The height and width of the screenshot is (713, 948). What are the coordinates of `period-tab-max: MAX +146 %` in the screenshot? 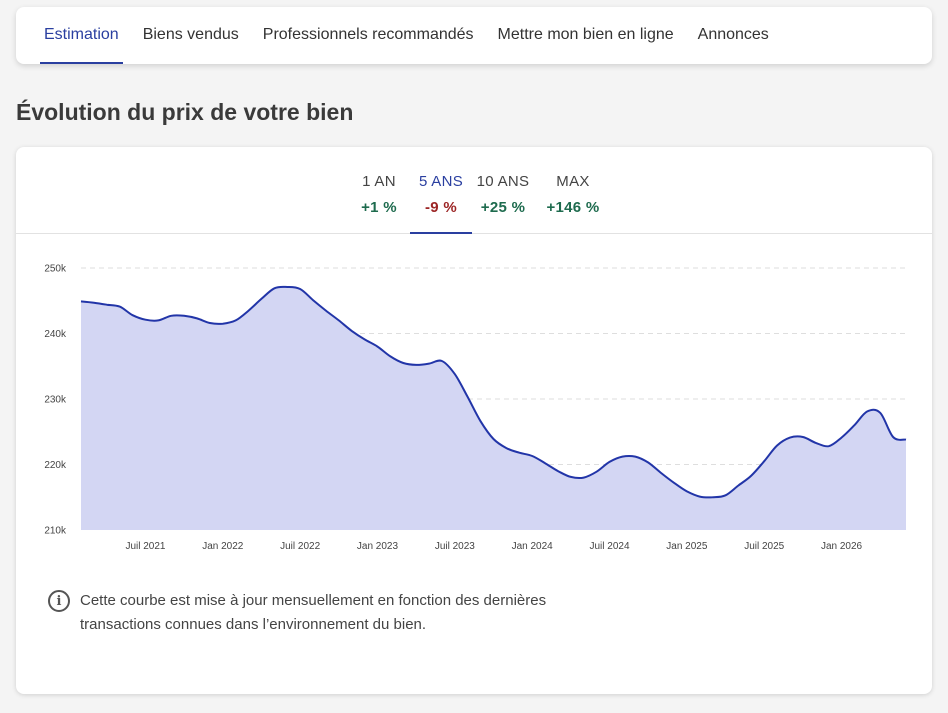 It's located at (573, 190).